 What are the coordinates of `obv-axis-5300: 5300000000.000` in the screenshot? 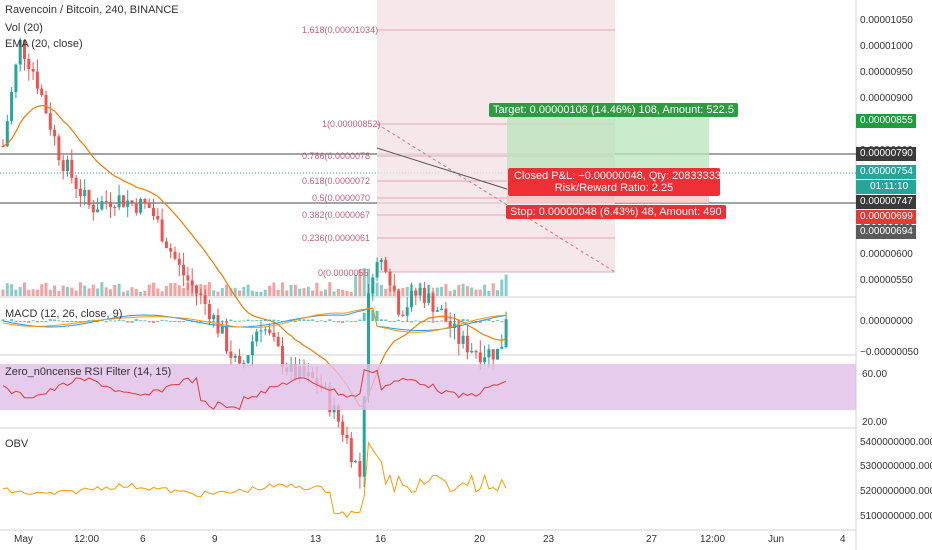 It's located at (896, 466).